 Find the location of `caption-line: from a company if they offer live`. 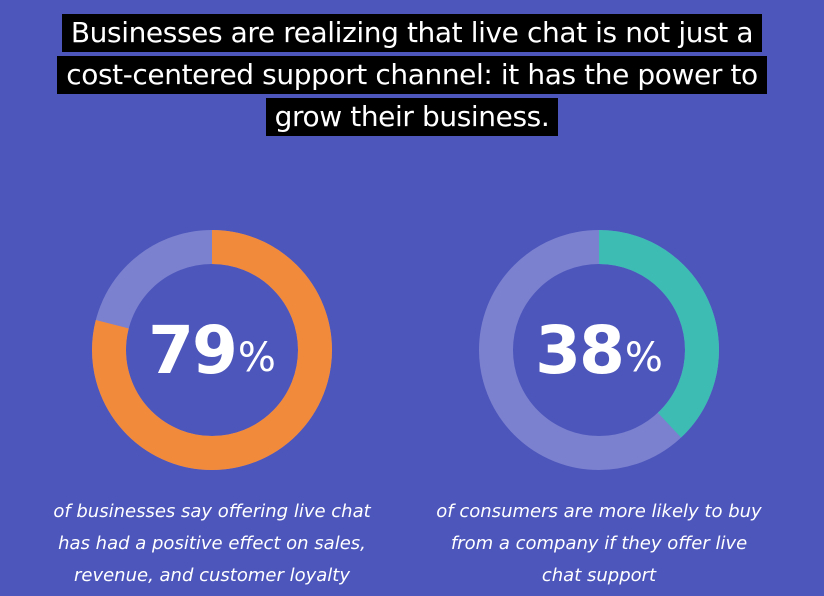

caption-line: from a company if they offer live is located at coordinates (599, 543).